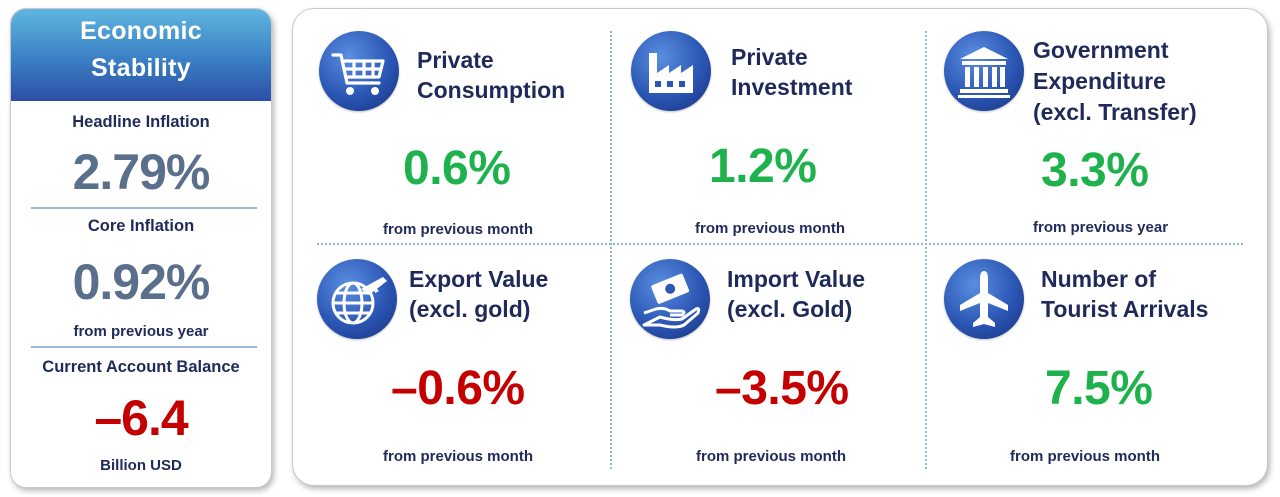  I want to click on core-inflation-value: 0.92%, so click(141, 282).